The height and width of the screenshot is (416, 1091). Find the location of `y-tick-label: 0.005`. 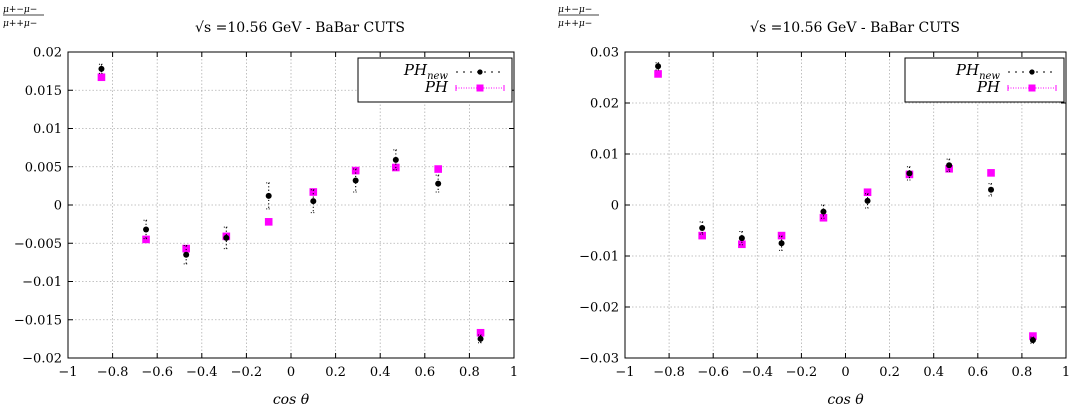

y-tick-label: 0.005 is located at coordinates (43, 167).